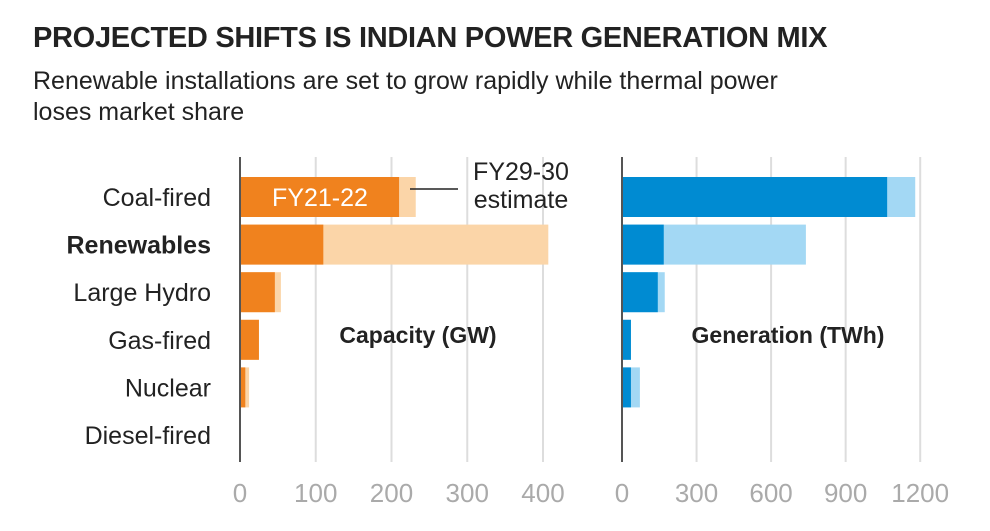  Describe the element at coordinates (770, 493) in the screenshot. I see `x-tick-label: 600` at that location.